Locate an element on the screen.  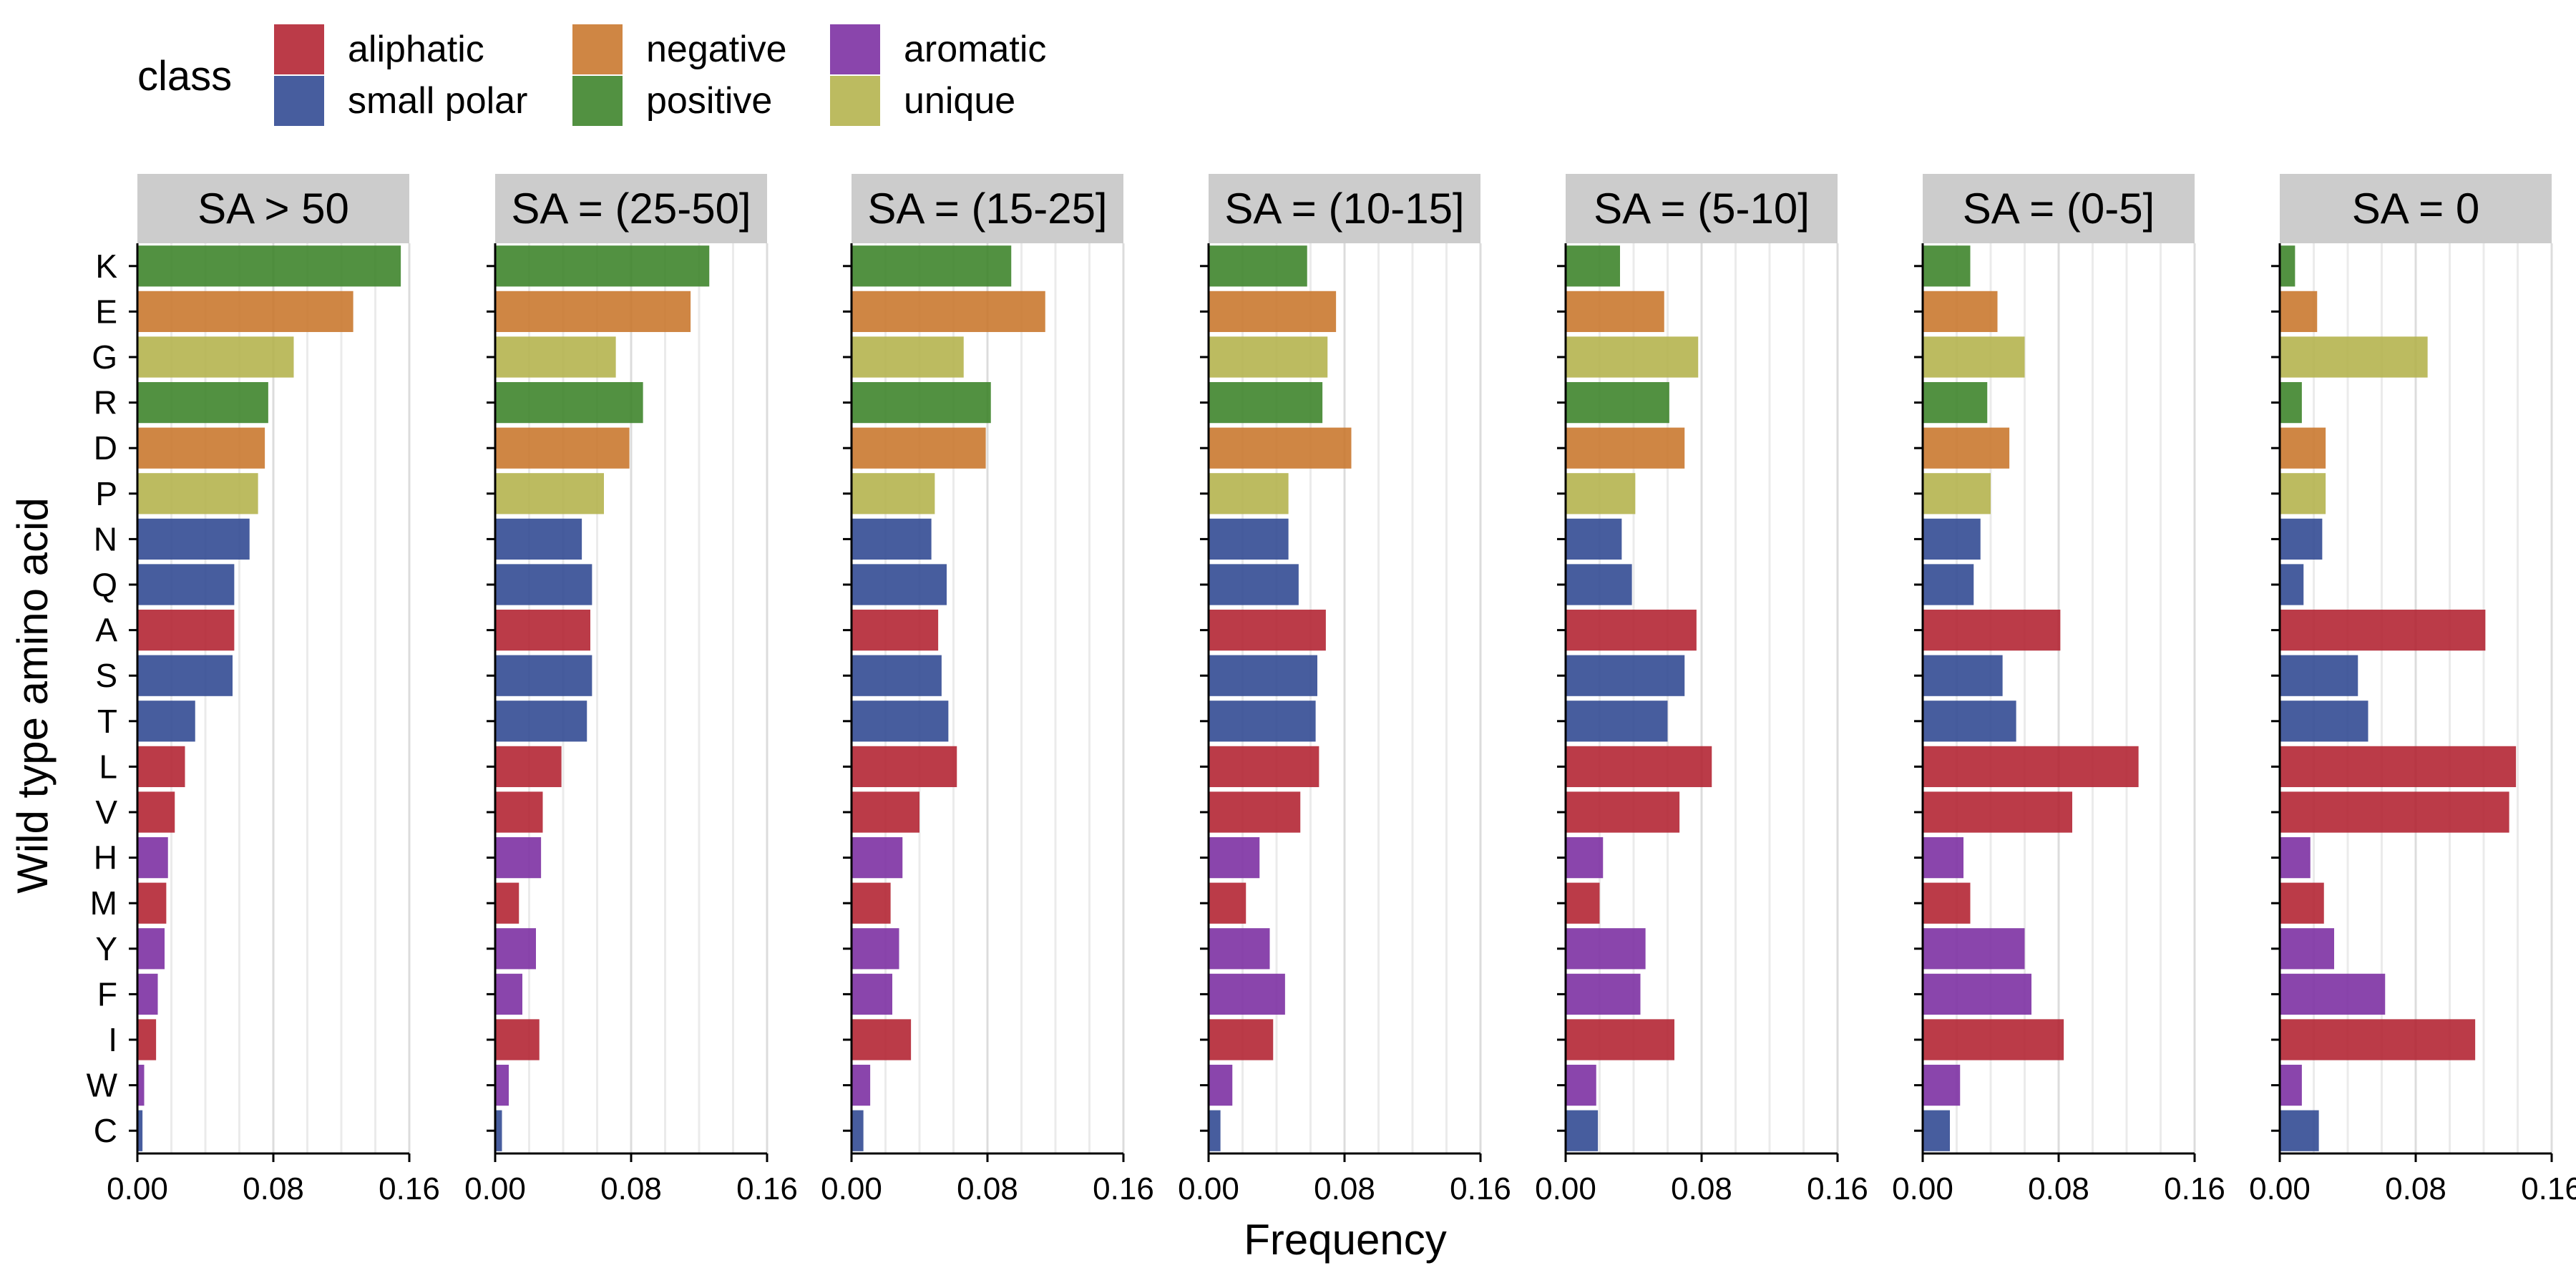
bar-L is located at coordinates (161, 767).